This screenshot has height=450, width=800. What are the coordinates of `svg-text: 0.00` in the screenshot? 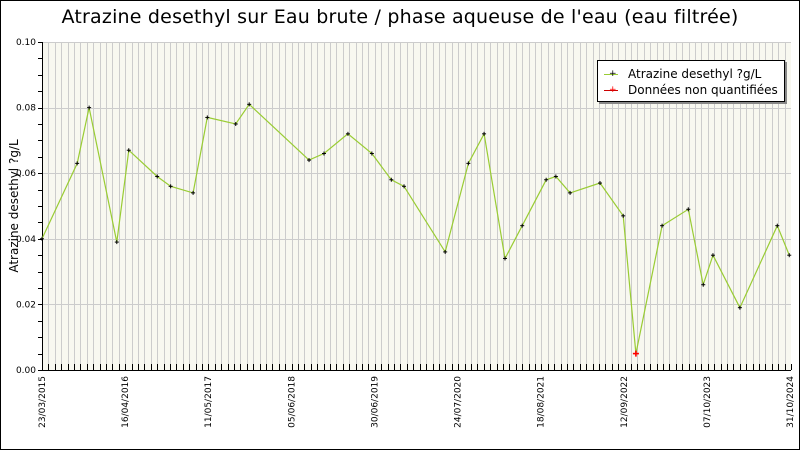 It's located at (26, 371).